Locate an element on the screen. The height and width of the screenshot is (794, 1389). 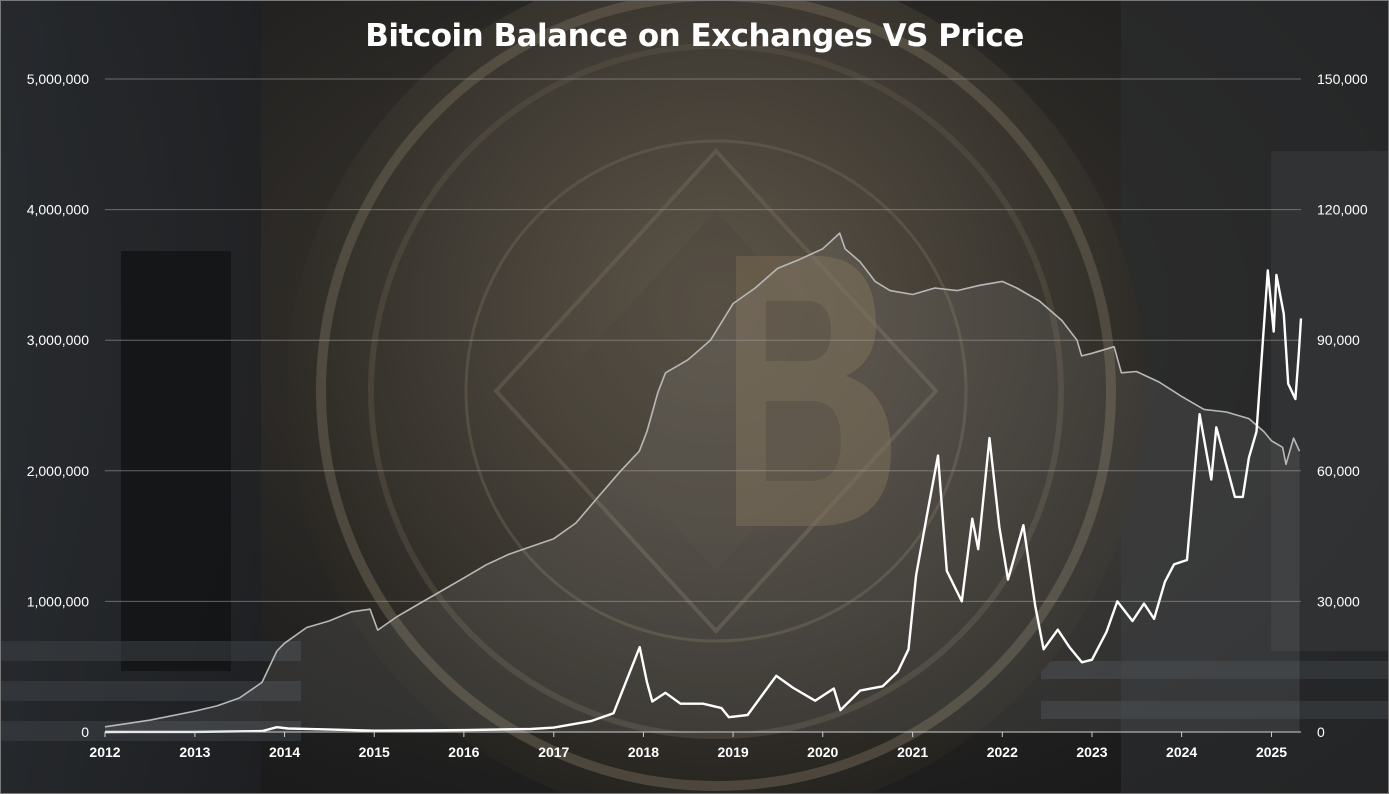
right-y-tick-label: 120,000 is located at coordinates (1342, 210).